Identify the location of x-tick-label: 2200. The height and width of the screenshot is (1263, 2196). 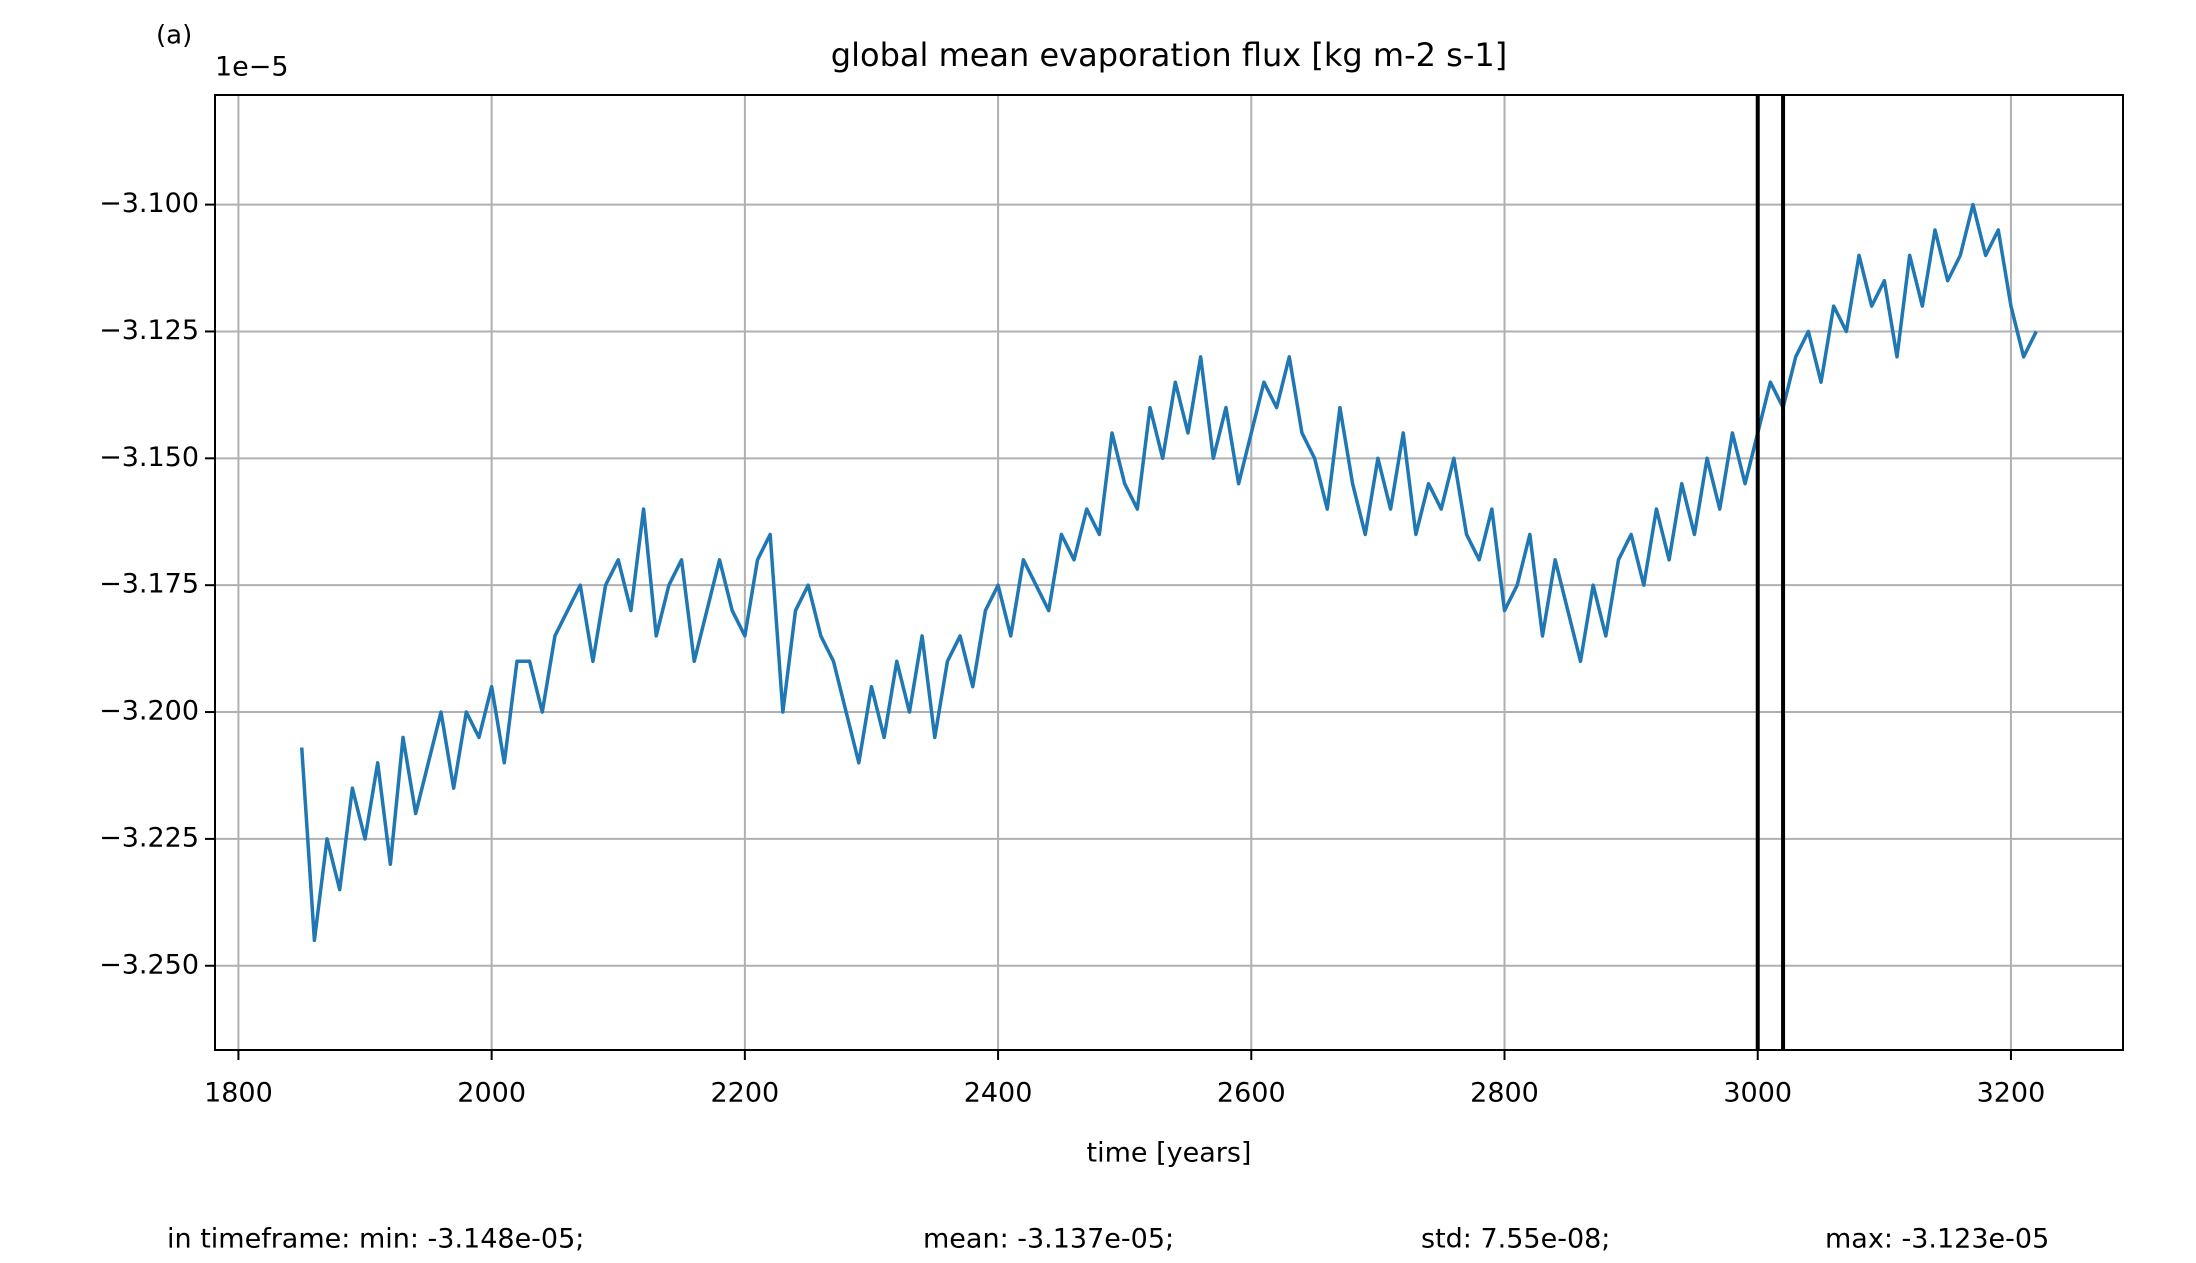
(744, 1093).